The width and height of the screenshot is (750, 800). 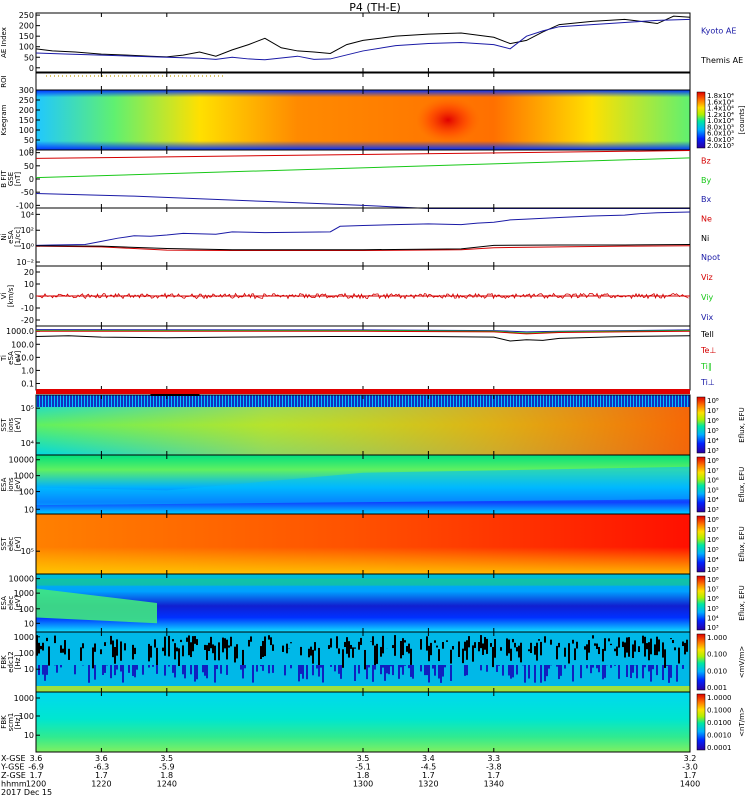 What do you see at coordinates (27, 308) in the screenshot?
I see `y-tick-label: -10` at bounding box center [27, 308].